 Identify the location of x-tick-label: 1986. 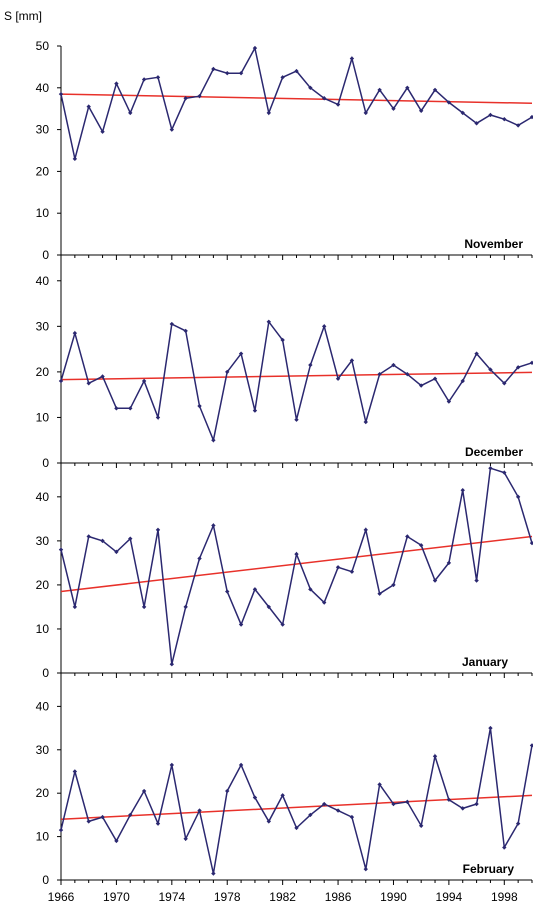
(338, 897).